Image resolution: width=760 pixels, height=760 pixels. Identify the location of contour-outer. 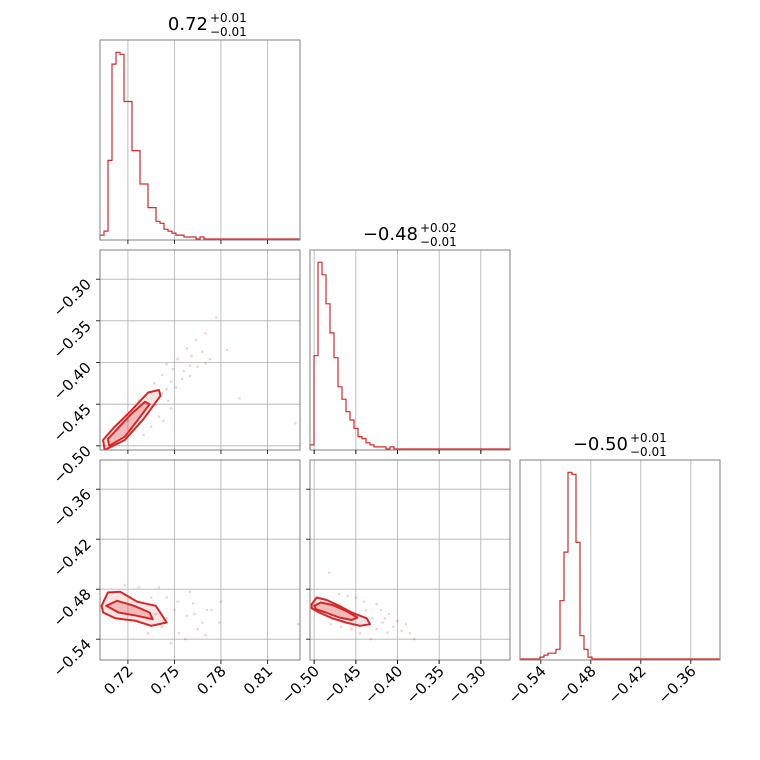
(132, 419).